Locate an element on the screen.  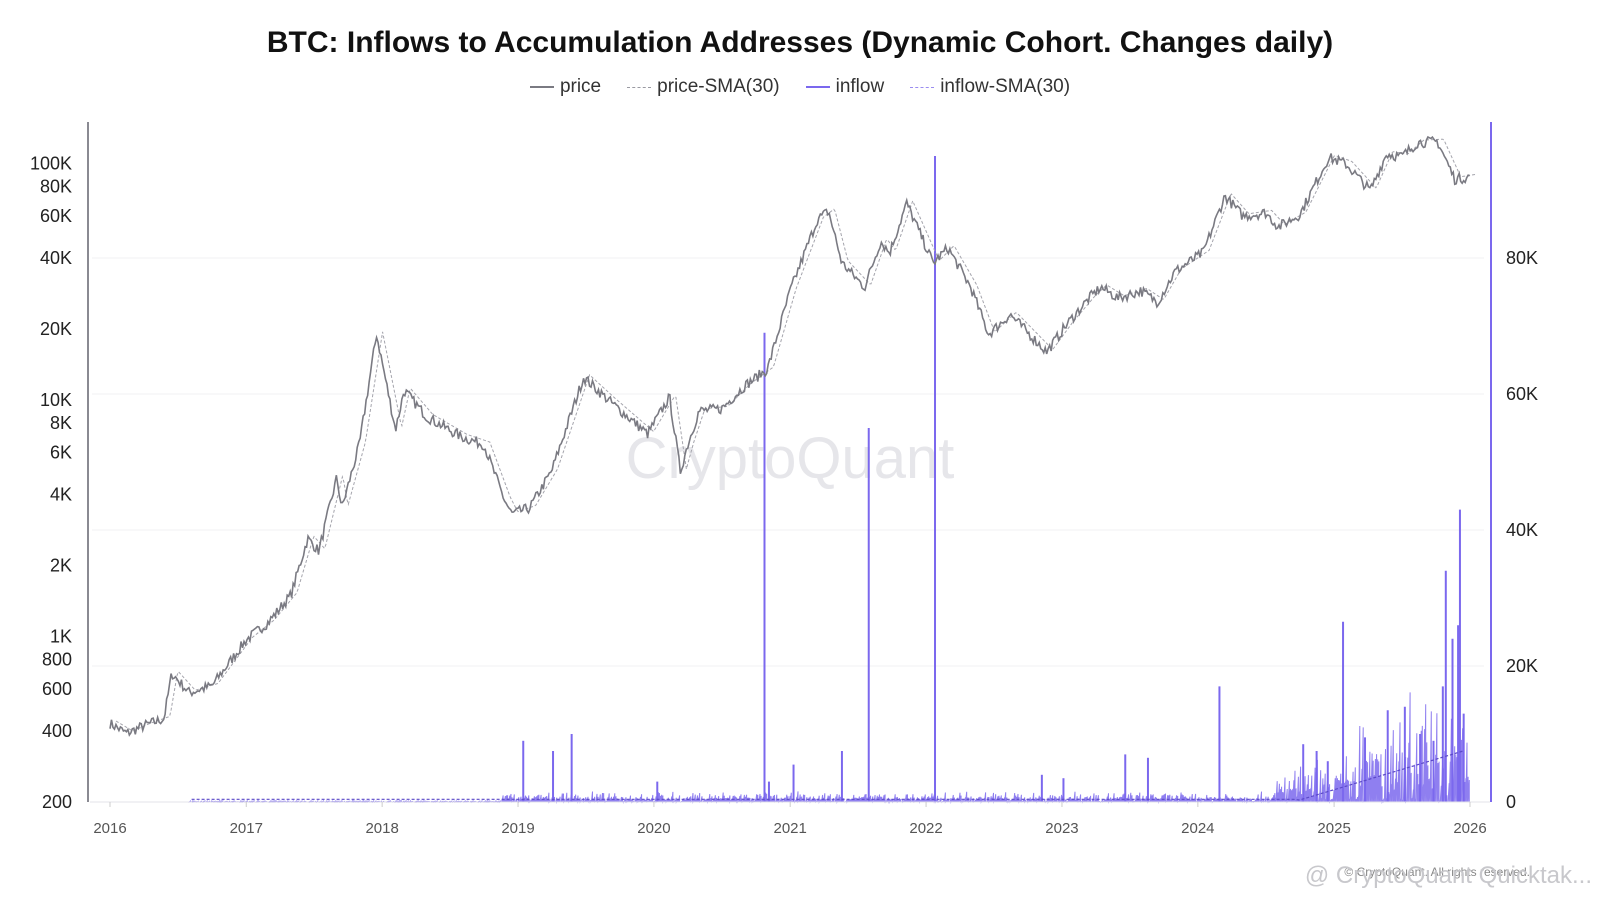
x-tick-label: 2016 is located at coordinates (109, 828).